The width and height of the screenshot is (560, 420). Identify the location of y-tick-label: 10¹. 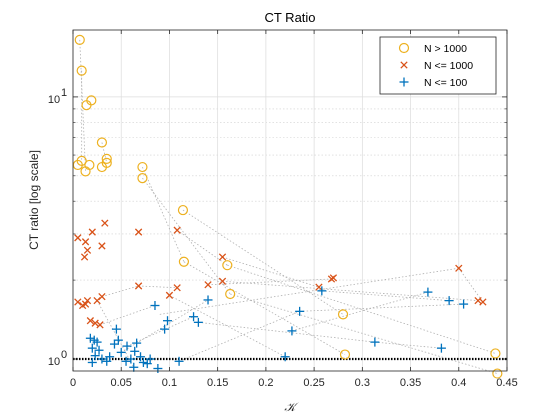
(57, 96).